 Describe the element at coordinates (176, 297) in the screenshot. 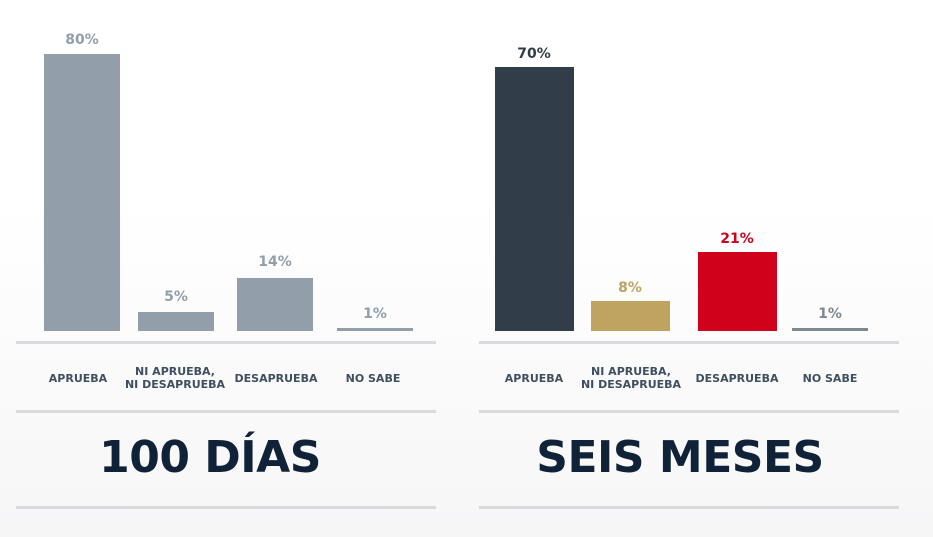

I see `value-label: 5%` at that location.